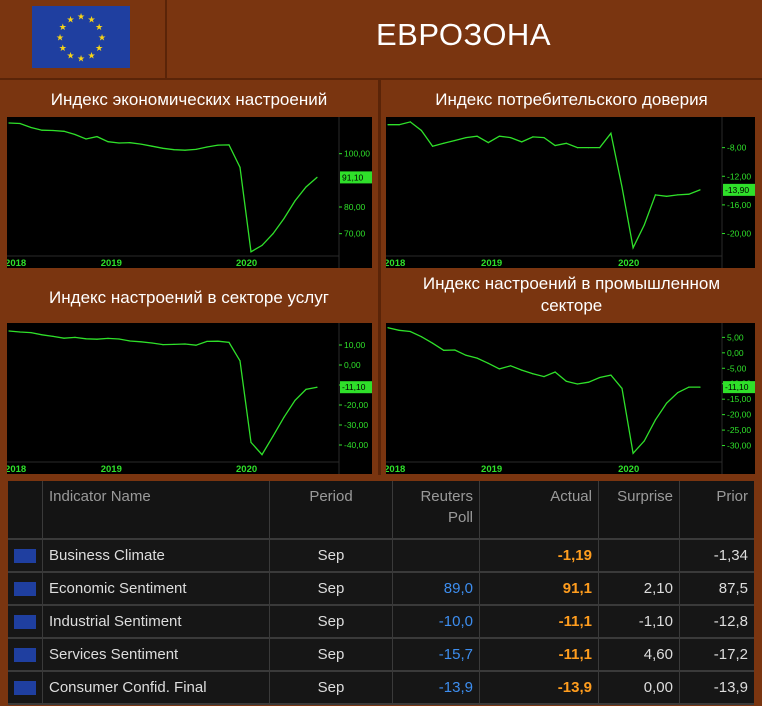 The image size is (762, 706). What do you see at coordinates (716, 556) in the screenshot?
I see `indicator-prior: -1,34` at bounding box center [716, 556].